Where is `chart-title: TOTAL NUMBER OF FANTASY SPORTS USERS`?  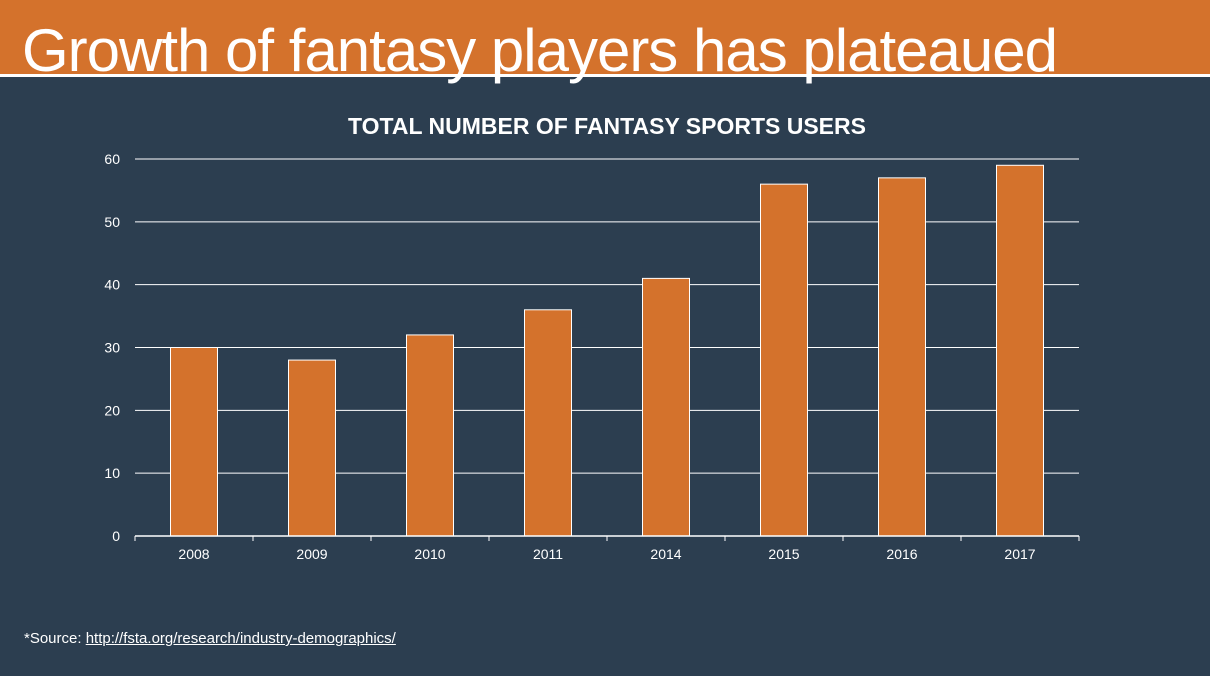
chart-title: TOTAL NUMBER OF FANTASY SPORTS USERS is located at coordinates (607, 126).